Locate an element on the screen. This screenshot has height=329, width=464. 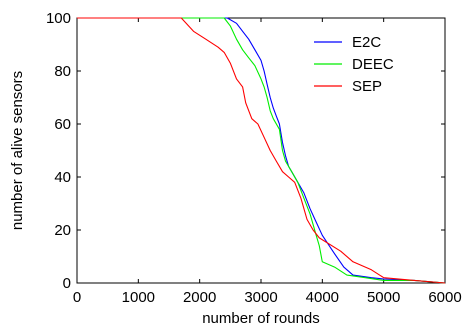
legend-label-e2c: E2C is located at coordinates (366, 42).